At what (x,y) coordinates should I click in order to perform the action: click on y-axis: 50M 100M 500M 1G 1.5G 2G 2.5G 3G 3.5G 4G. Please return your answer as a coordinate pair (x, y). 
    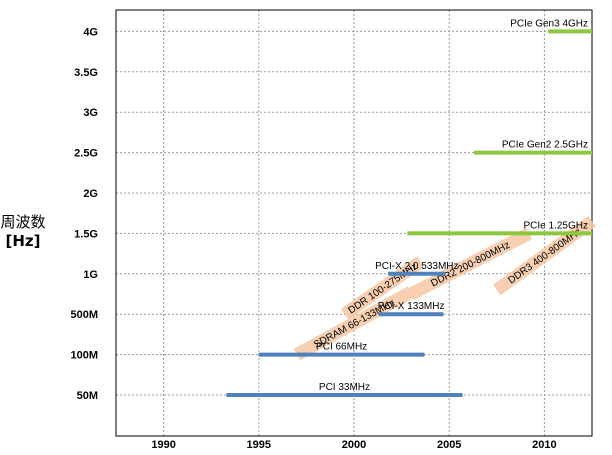
    Looking at the image, I should click on (84, 214).